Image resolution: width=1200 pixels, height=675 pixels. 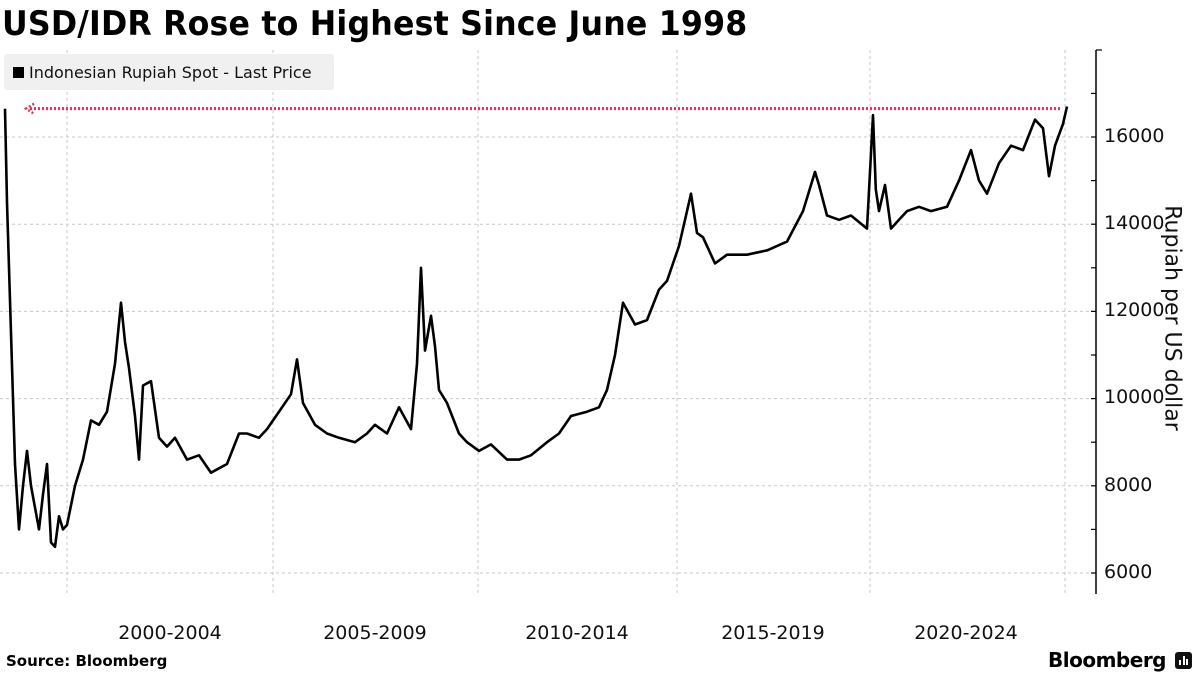 I want to click on y-tick-10000: 10000, so click(x=1134, y=397).